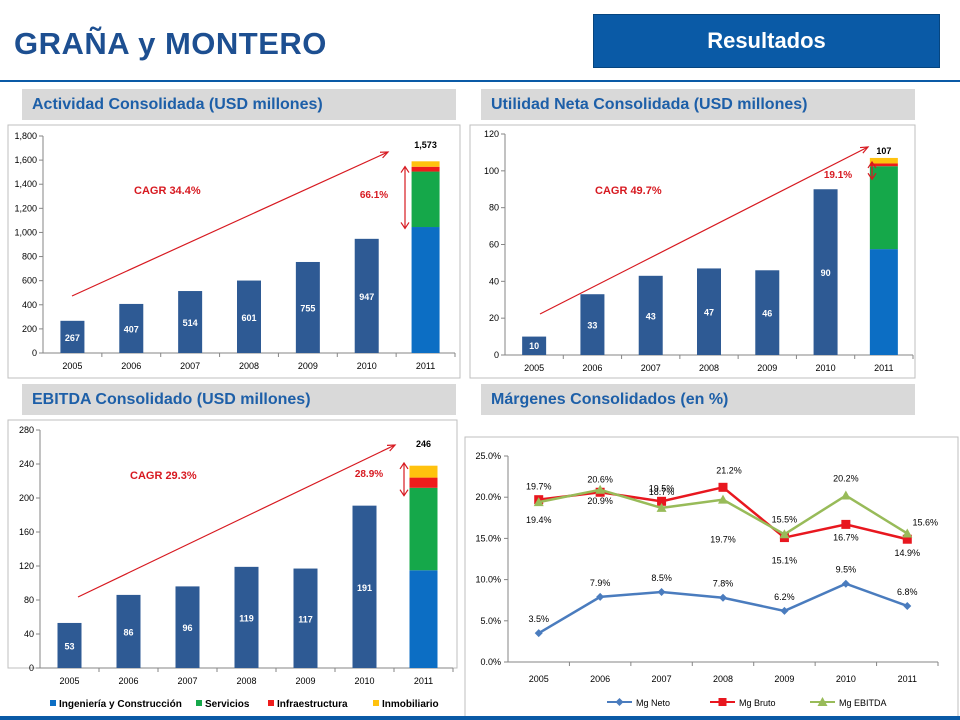  I want to click on margenes-data-label: 6.8%, so click(907, 592).